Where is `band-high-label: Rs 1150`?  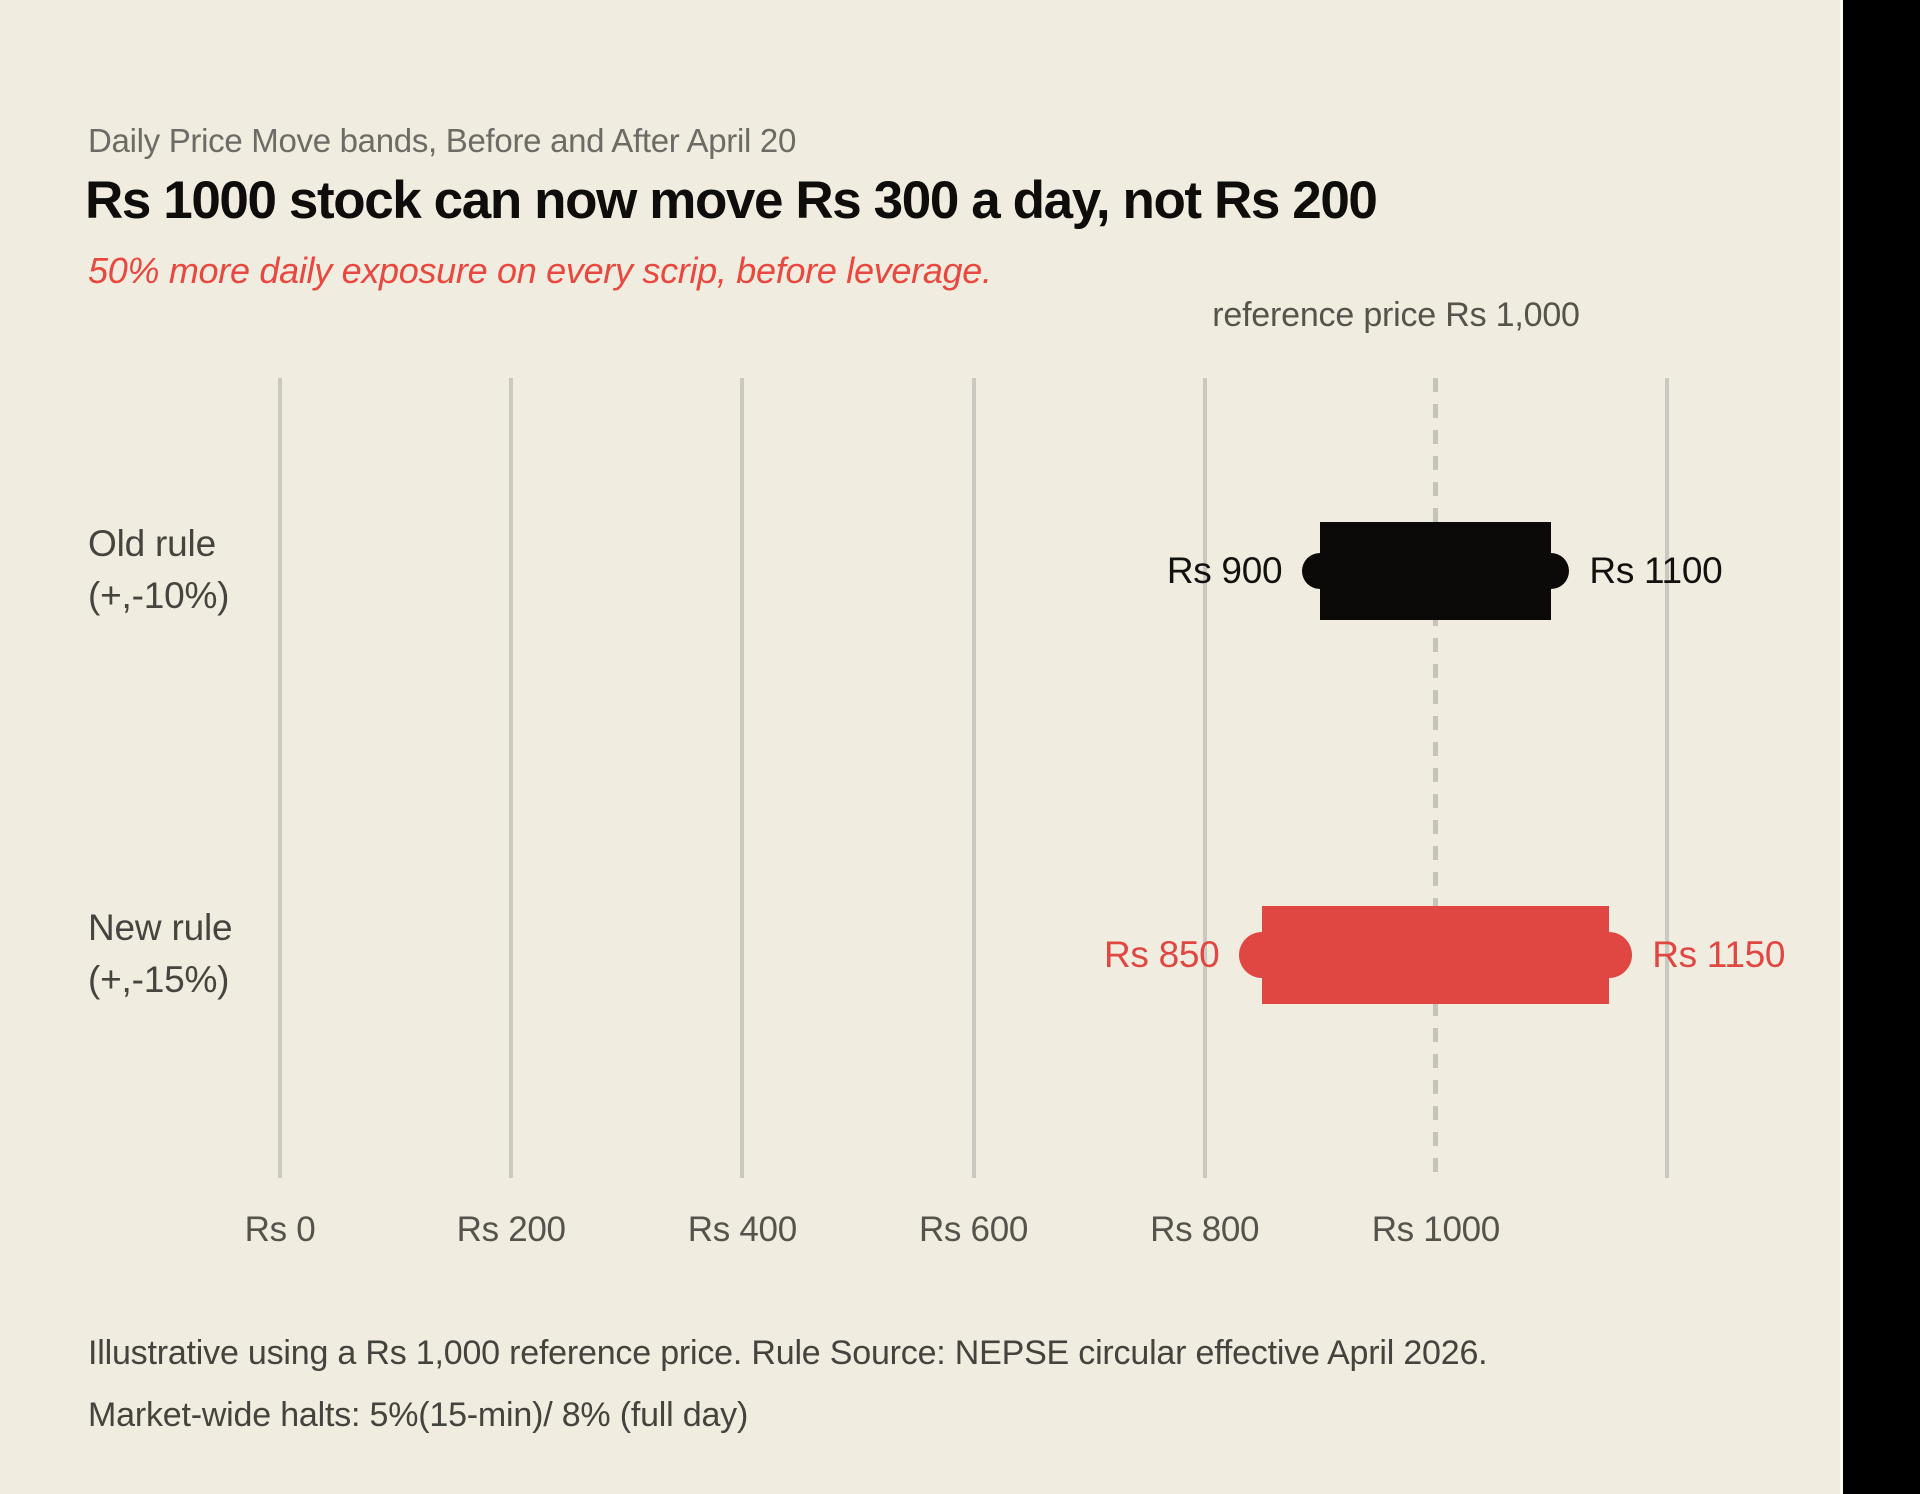 band-high-label: Rs 1150 is located at coordinates (1719, 954).